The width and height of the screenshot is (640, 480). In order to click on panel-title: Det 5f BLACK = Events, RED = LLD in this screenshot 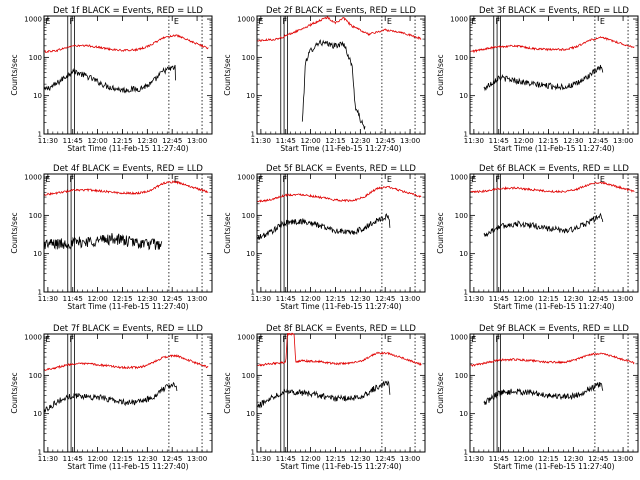, I will do `click(341, 169)`.